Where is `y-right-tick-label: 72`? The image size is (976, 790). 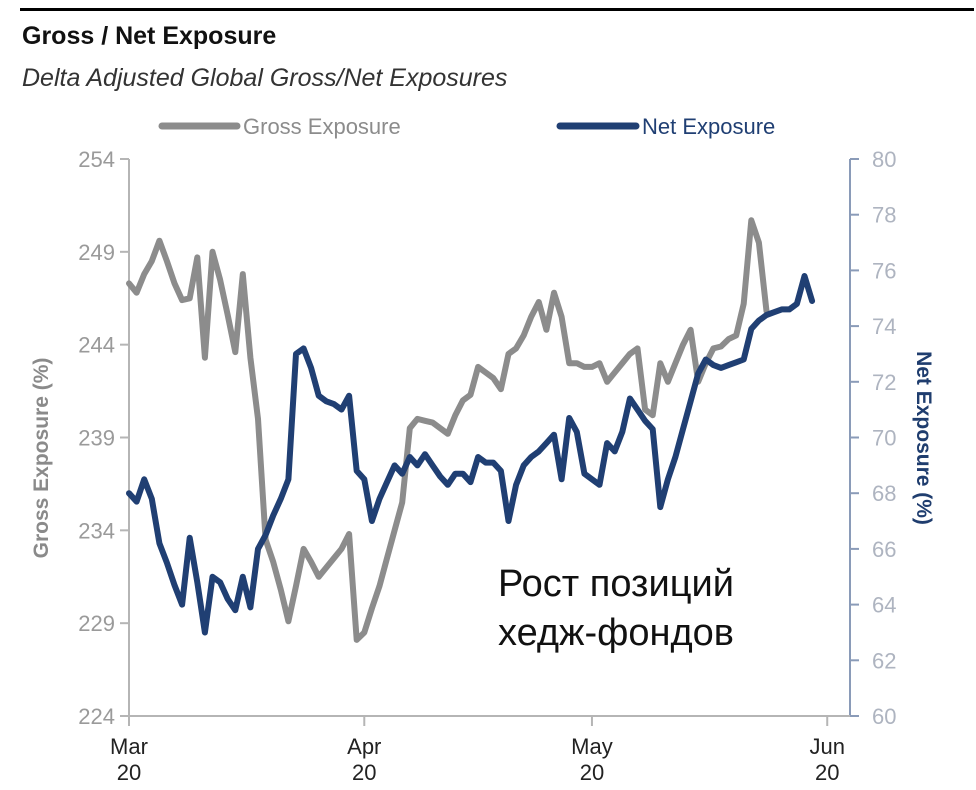 y-right-tick-label: 72 is located at coordinates (884, 382).